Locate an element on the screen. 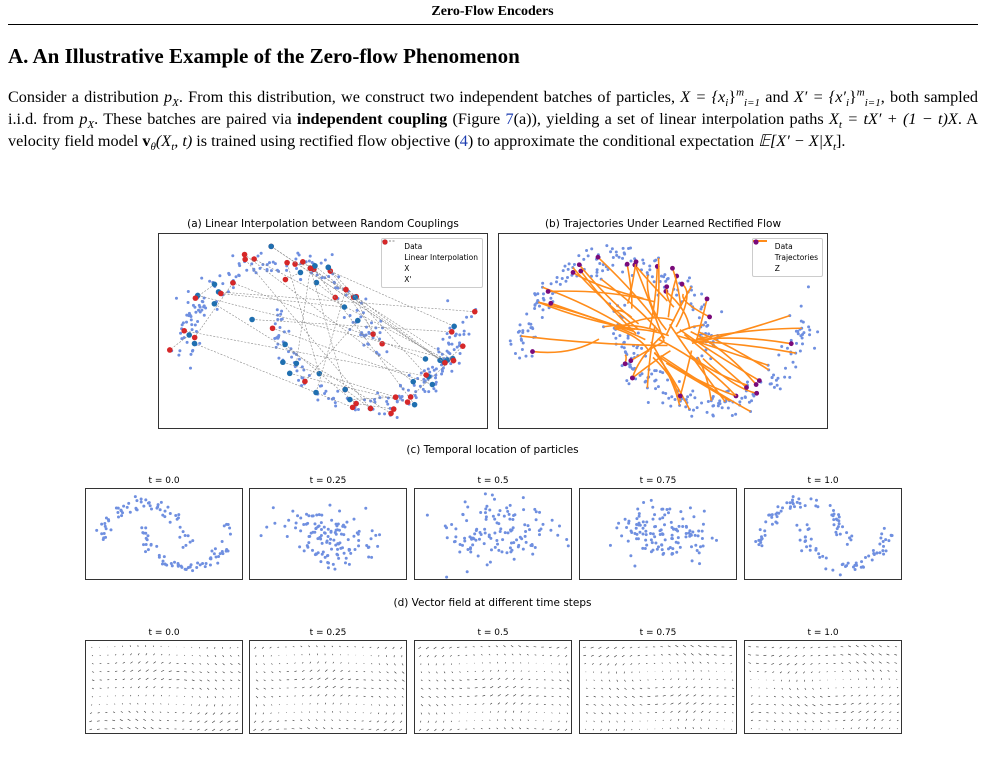  equation-ref-link: 4 is located at coordinates (463, 141).